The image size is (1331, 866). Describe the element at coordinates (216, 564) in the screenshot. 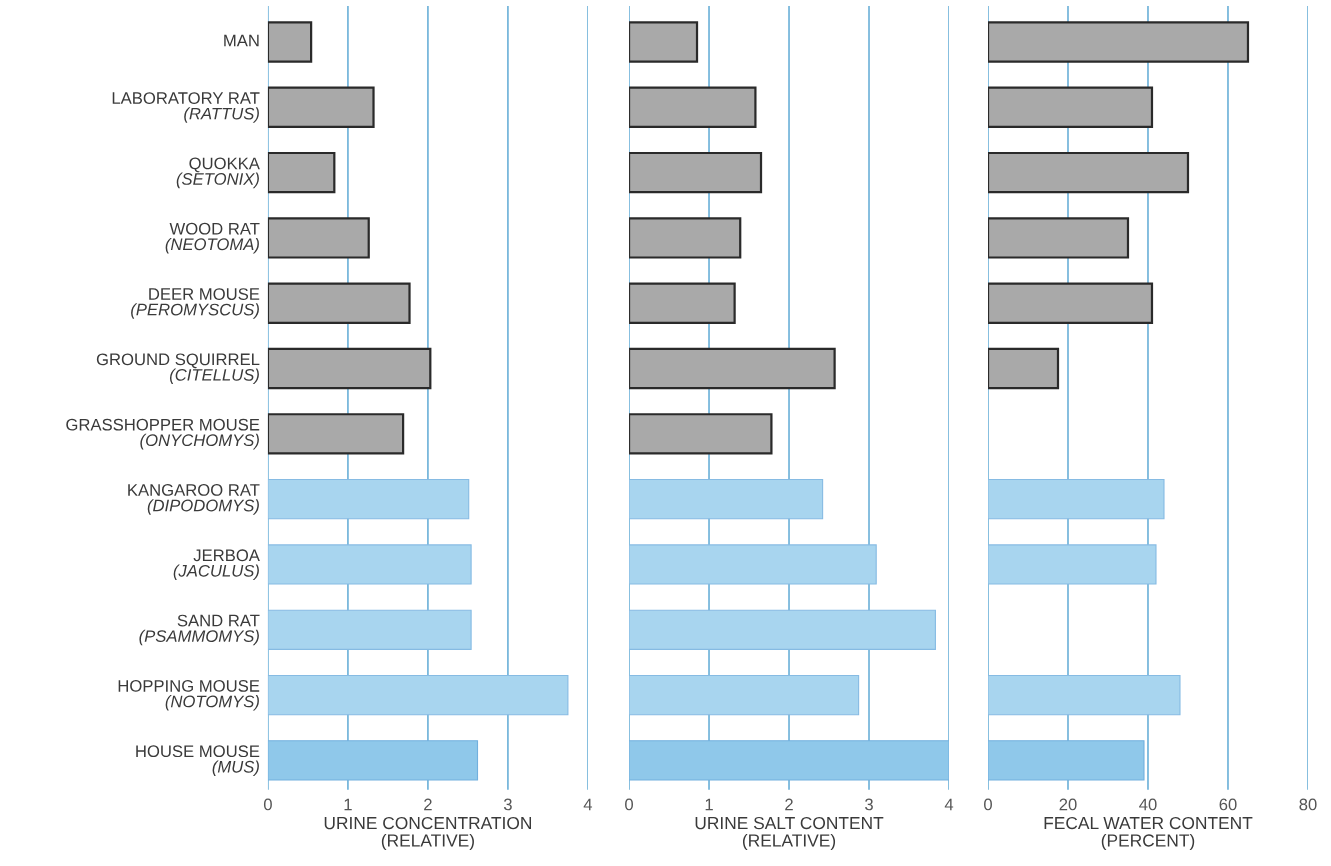

I see `y-tick-label: JERBOA (JACULUS)` at that location.